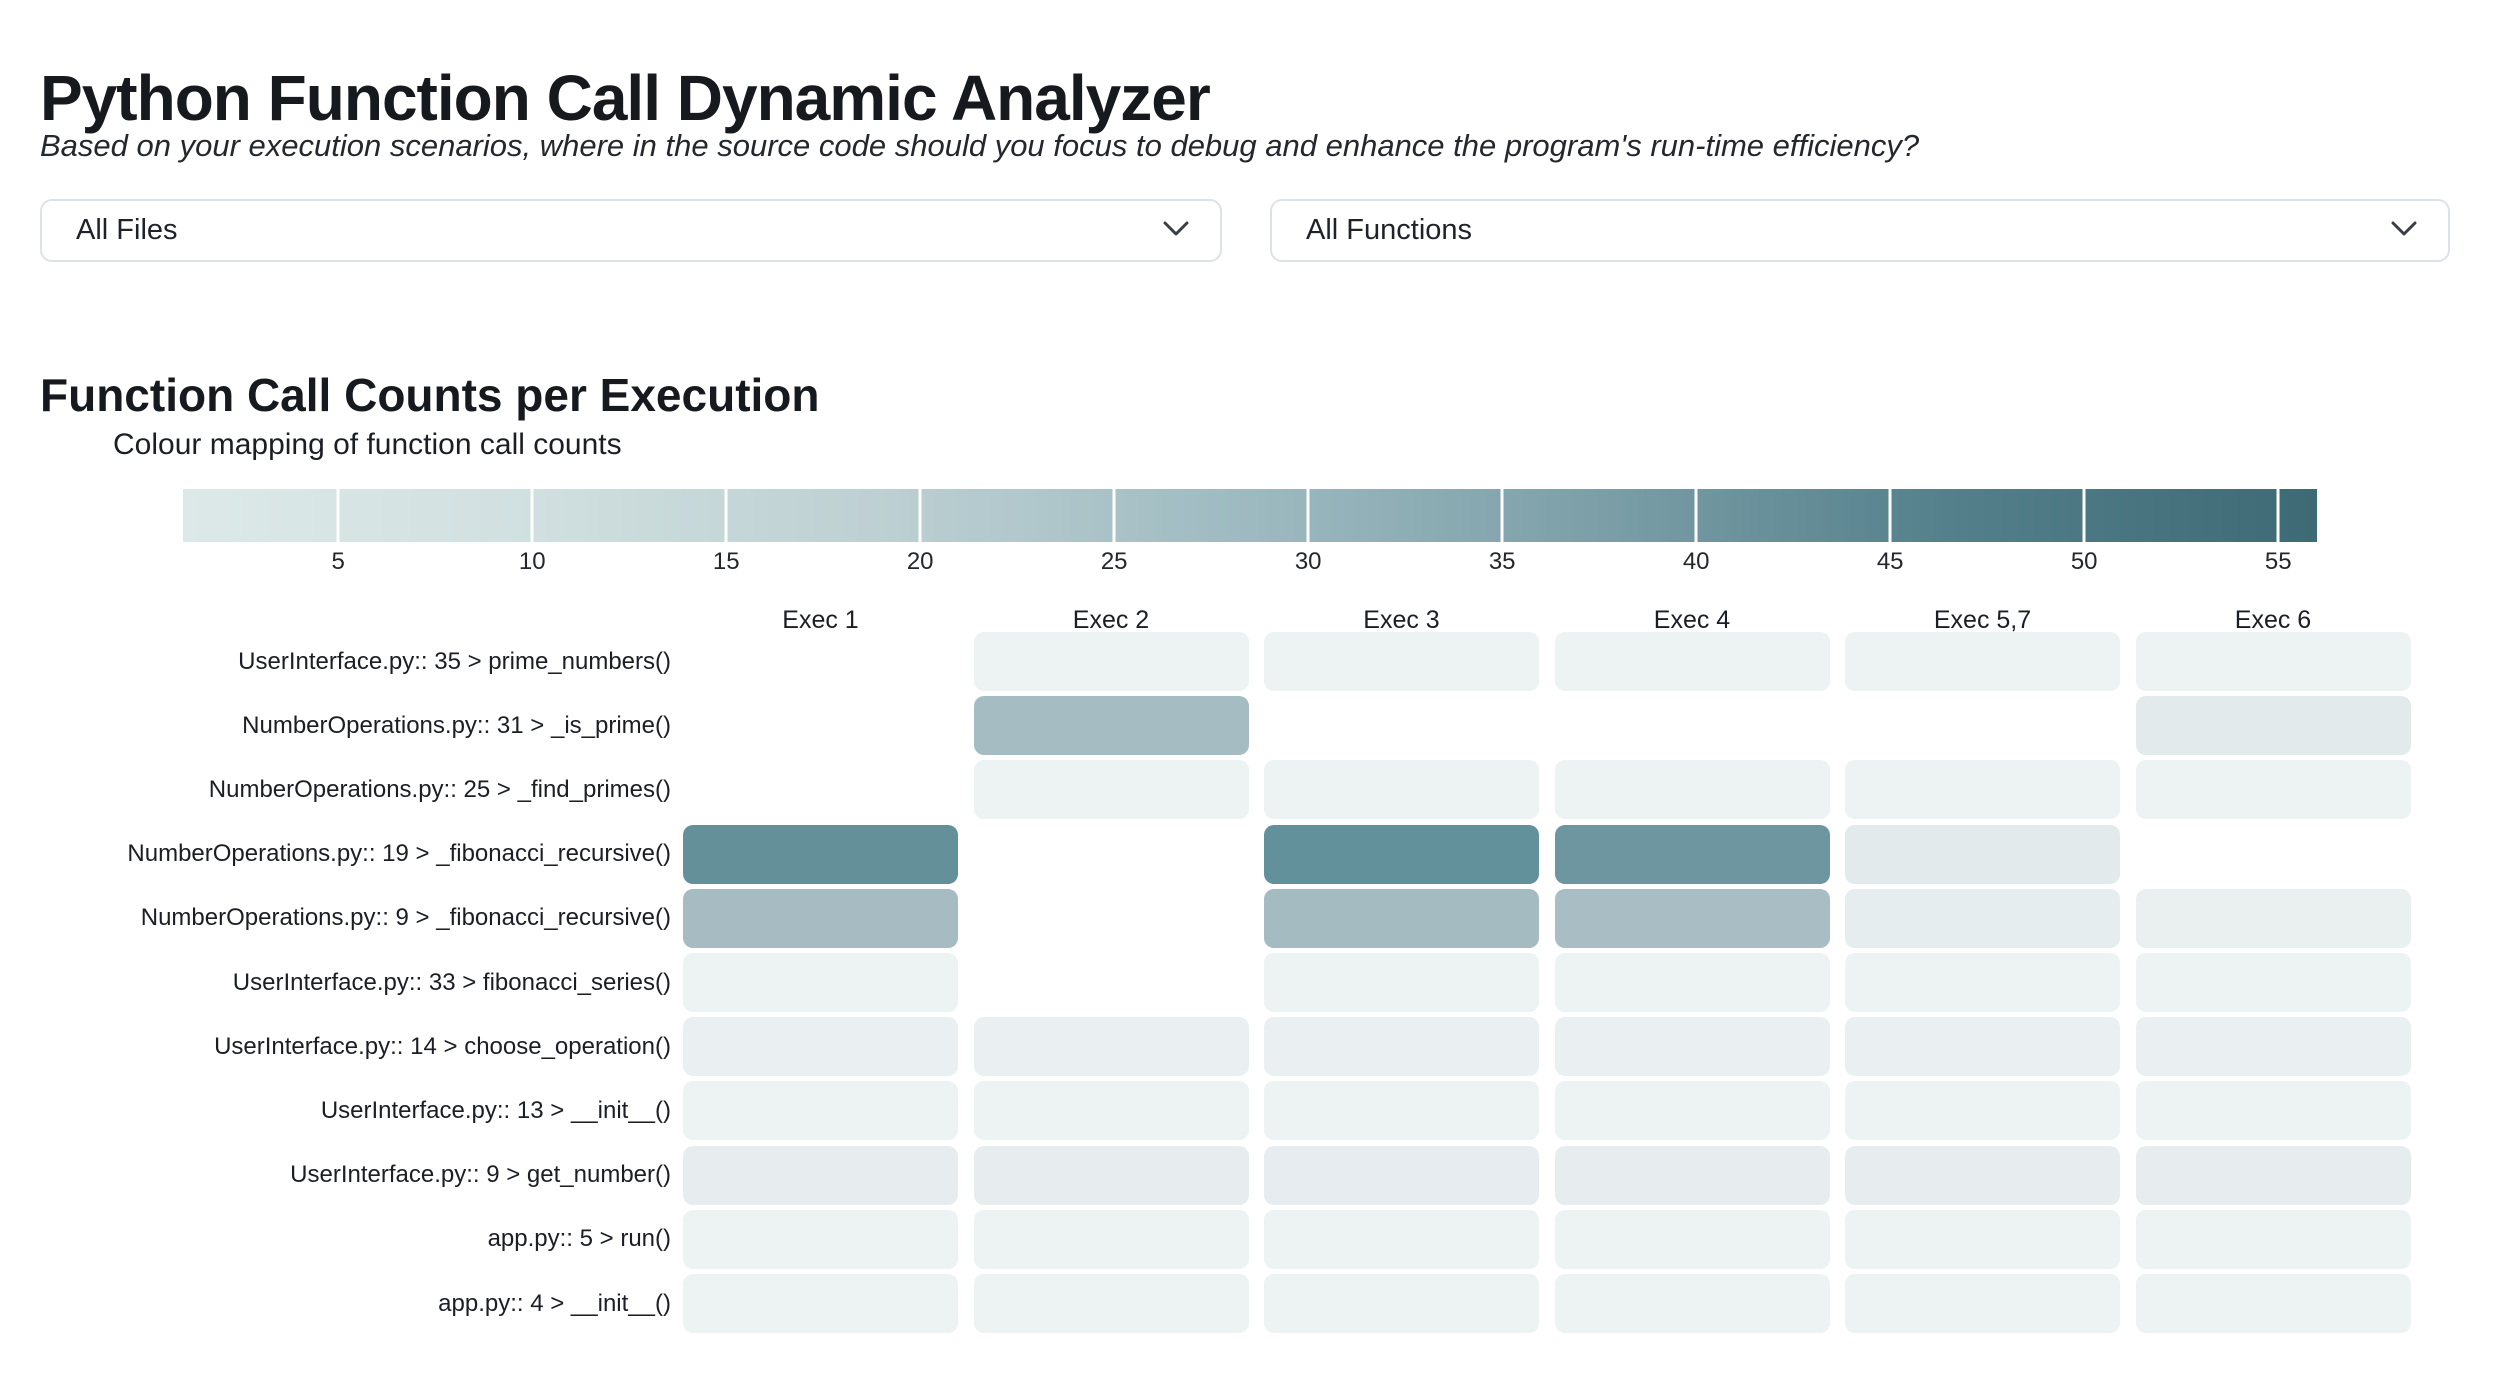 The width and height of the screenshot is (2516, 1390). What do you see at coordinates (1308, 561) in the screenshot?
I see `legend-tick-label: 30` at bounding box center [1308, 561].